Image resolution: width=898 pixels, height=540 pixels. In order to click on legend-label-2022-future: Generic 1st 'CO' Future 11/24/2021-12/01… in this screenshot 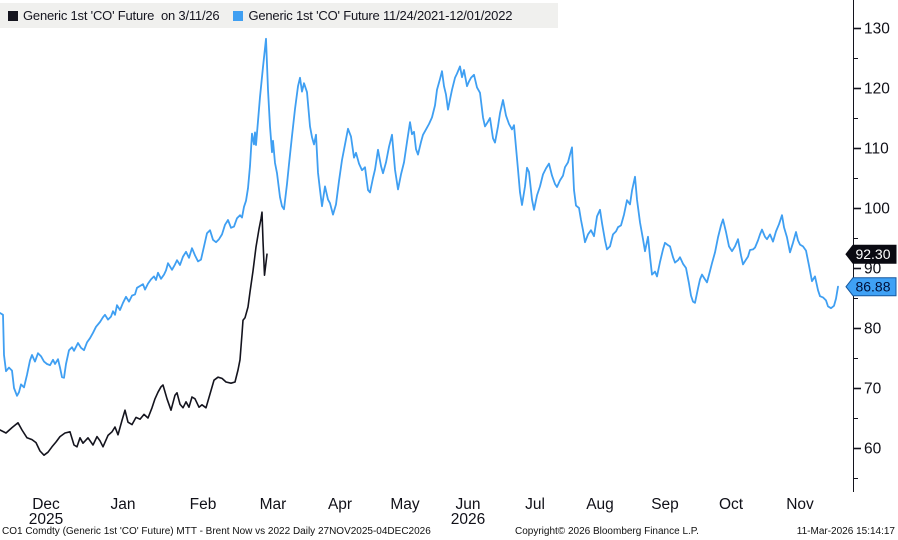, I will do `click(380, 15)`.